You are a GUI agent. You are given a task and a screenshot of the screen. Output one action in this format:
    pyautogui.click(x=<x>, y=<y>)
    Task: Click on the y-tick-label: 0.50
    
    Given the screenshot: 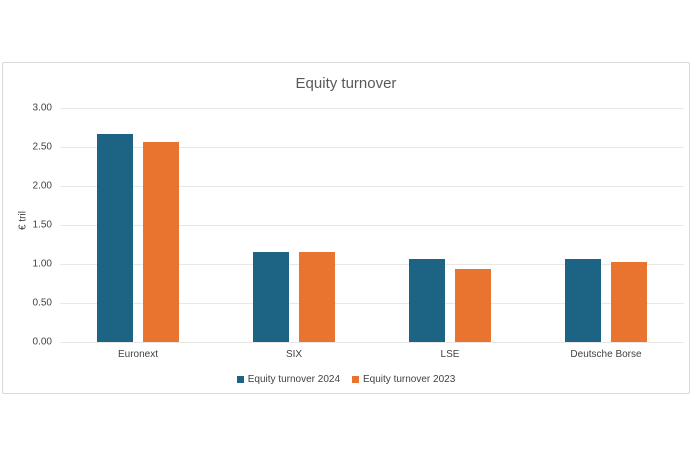 What is the action you would take?
    pyautogui.click(x=42, y=303)
    